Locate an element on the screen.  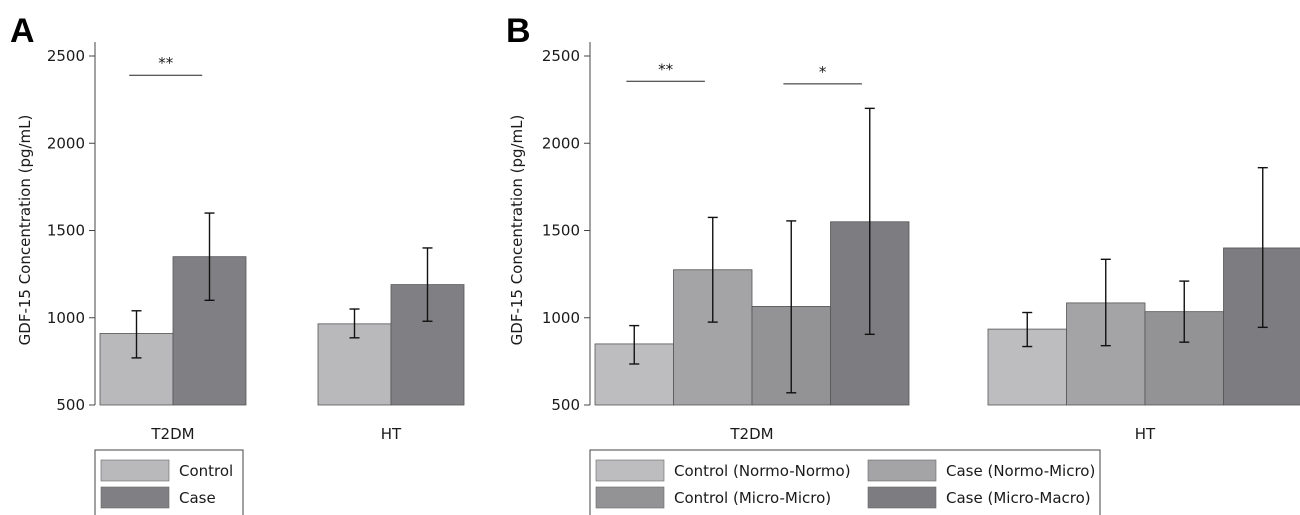
panel-a-y-axis-title: GDF-15 Concentration (pg/mL) is located at coordinates (25, 230).